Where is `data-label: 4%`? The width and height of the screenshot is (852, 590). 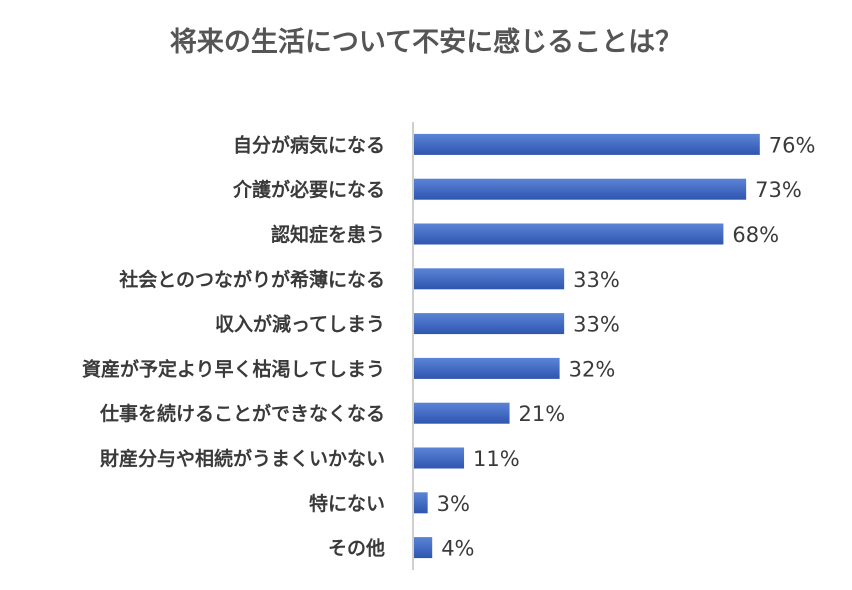
data-label: 4% is located at coordinates (457, 549).